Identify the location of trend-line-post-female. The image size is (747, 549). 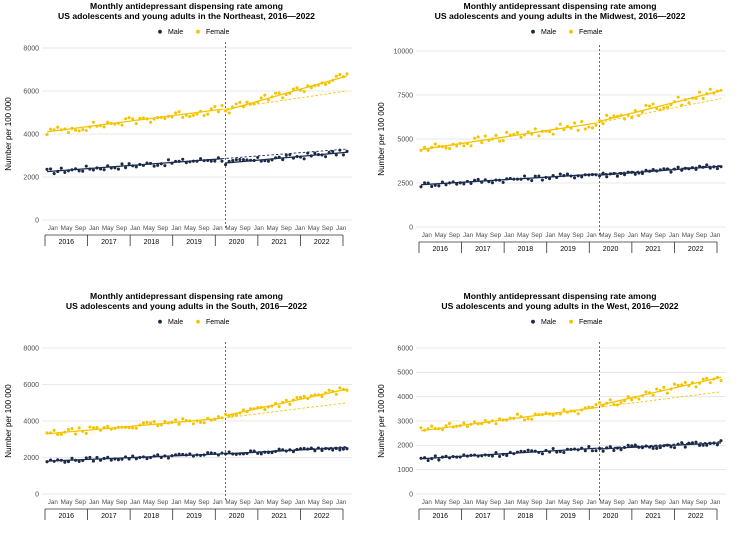
(660, 391).